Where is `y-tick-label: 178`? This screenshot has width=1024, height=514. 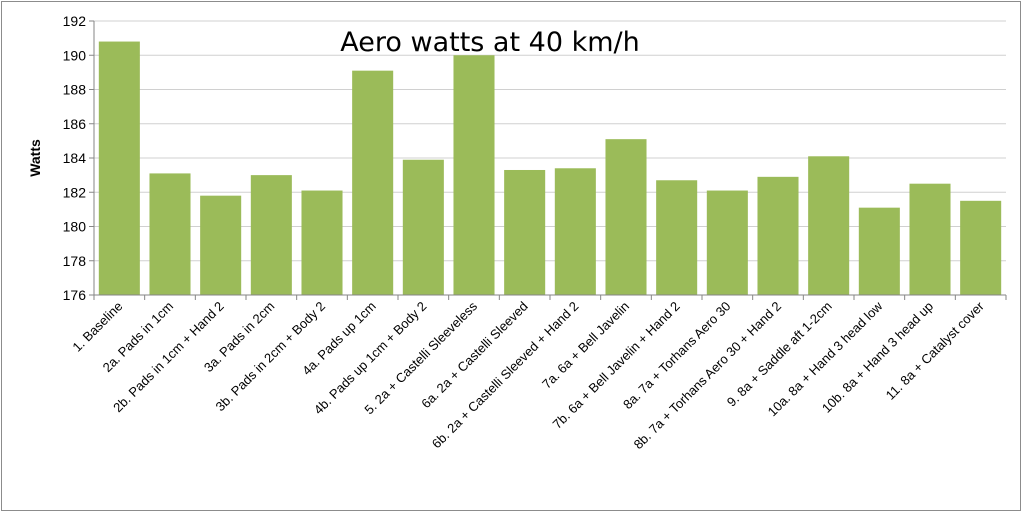 y-tick-label: 178 is located at coordinates (75, 261).